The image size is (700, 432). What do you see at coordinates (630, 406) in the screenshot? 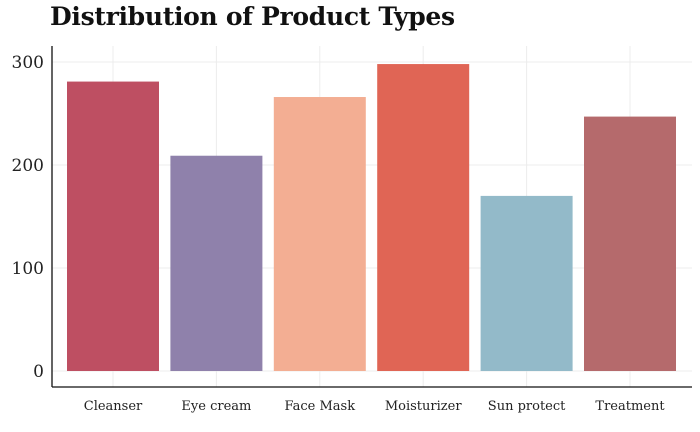
I see `x-tick-label: Treatment` at bounding box center [630, 406].